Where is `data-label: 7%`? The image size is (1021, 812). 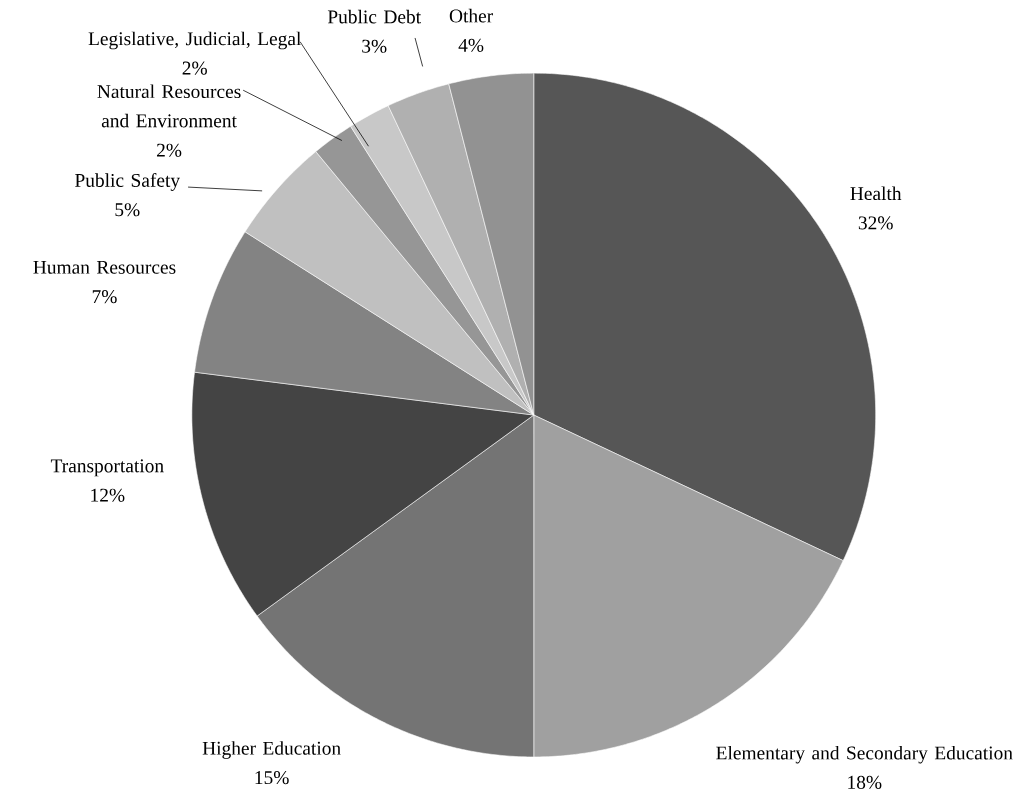
data-label: 7% is located at coordinates (104, 297).